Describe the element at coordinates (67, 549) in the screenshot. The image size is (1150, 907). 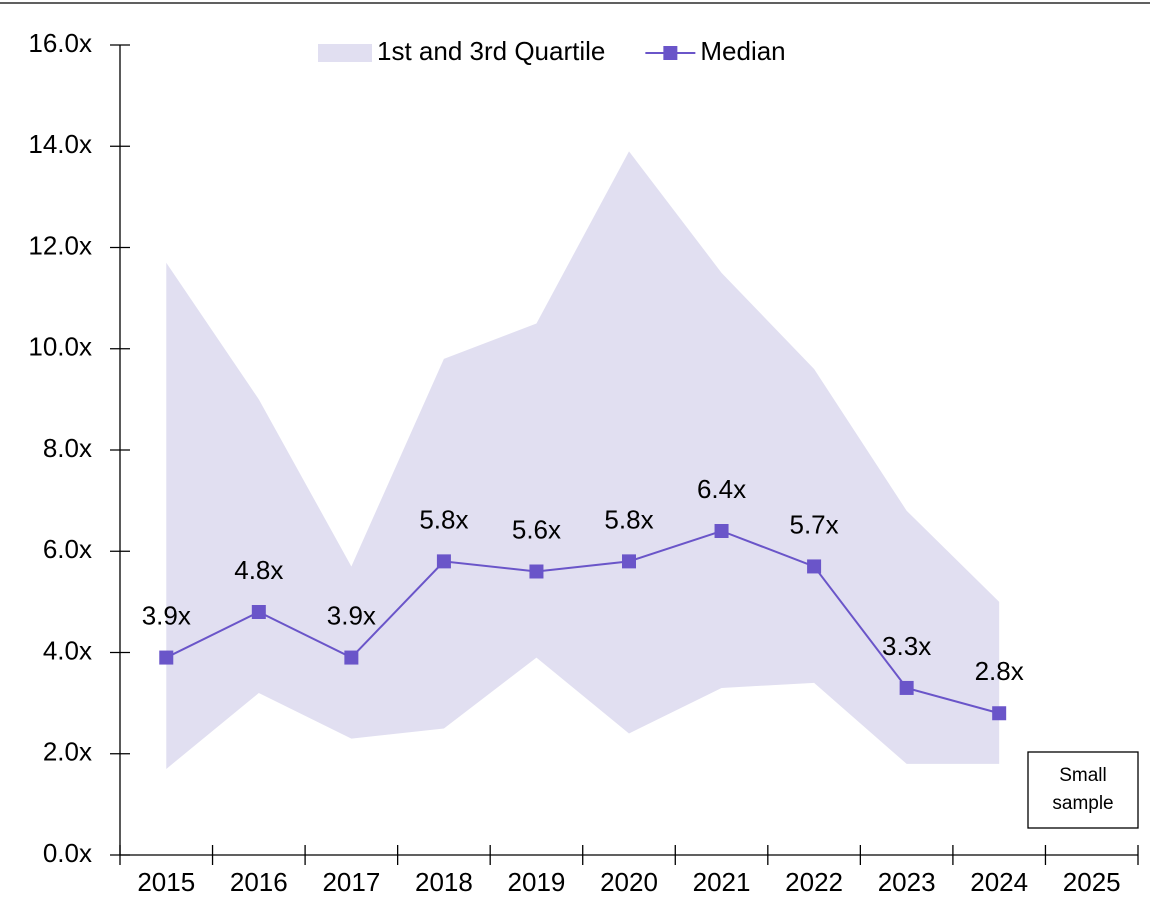
I see `y-tick-label: 6.0x` at that location.